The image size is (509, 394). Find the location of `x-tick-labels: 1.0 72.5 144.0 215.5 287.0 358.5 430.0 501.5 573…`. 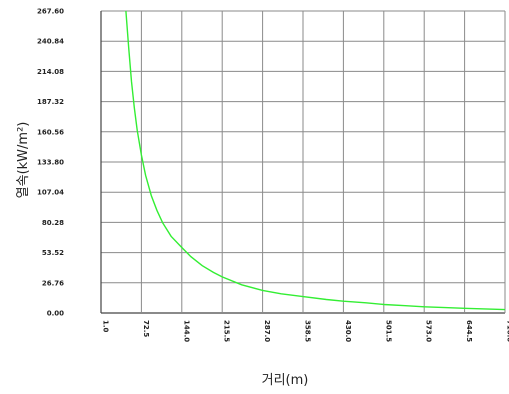

x-tick-labels: 1.0 72.5 144.0 215.5 287.0 358.5 430.0 501.5 573… is located at coordinates (305, 331).